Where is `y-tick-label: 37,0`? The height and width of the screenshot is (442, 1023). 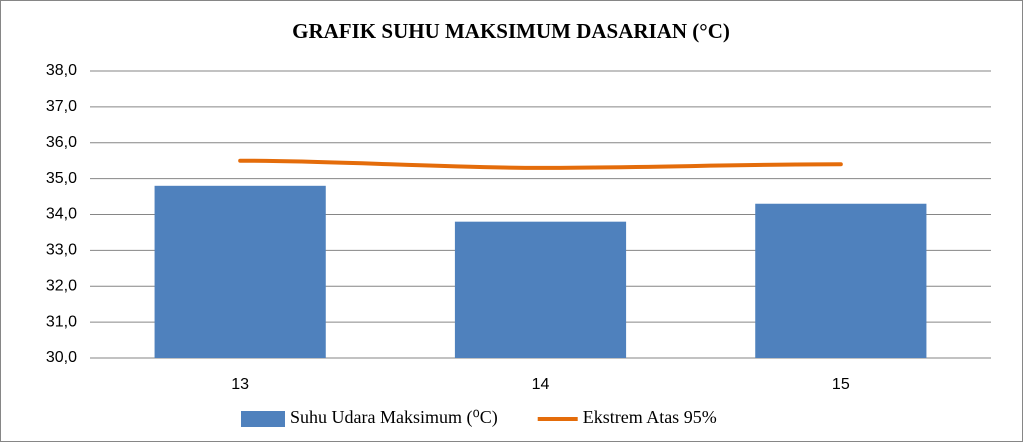 y-tick-label: 37,0 is located at coordinates (61, 106).